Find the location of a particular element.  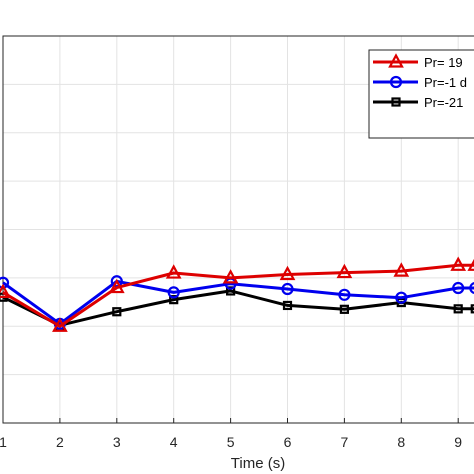

series-circle is located at coordinates (237, 302).